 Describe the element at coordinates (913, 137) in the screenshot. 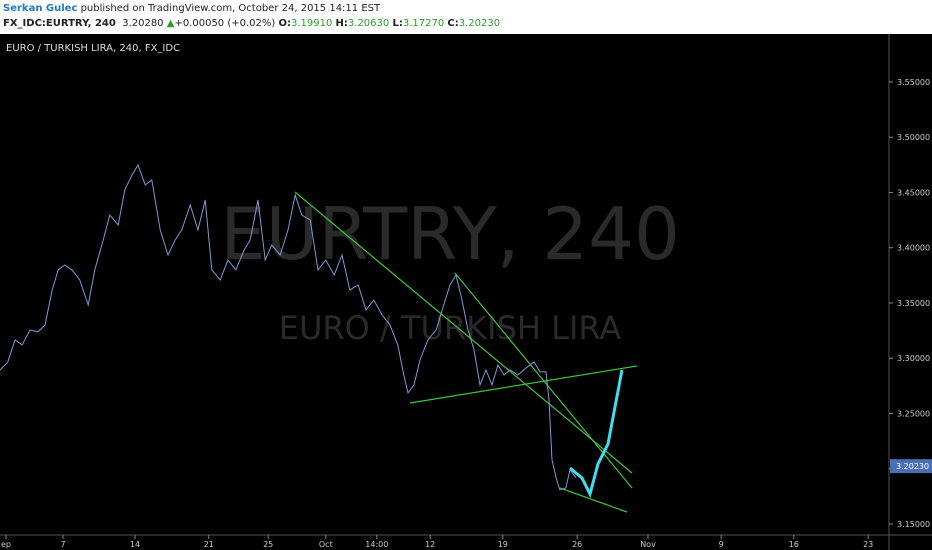

I see `y-tick-label: 3.50000` at that location.